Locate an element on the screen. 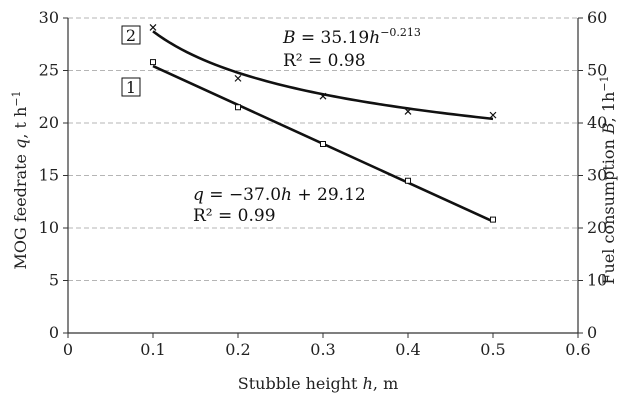 The height and width of the screenshot is (397, 630). equation-series-2: B = 35.19h−0.213 is located at coordinates (351, 37).